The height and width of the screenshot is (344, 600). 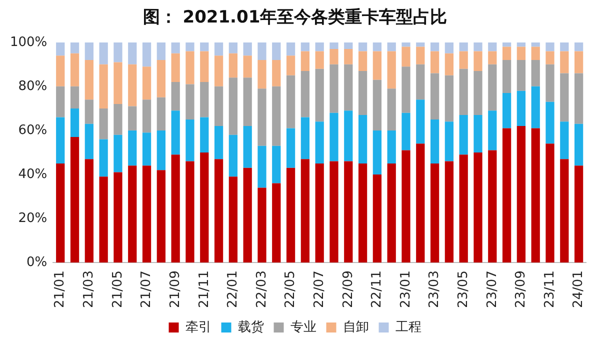 I want to click on legend-label: 牵引, so click(x=198, y=327).